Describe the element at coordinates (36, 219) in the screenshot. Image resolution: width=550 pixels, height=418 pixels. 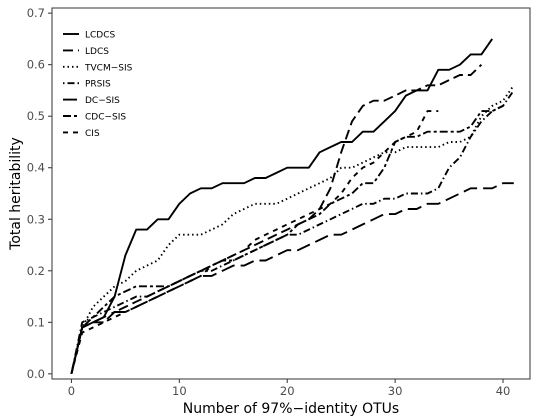
I see `y-tick-label: 0.3` at that location.